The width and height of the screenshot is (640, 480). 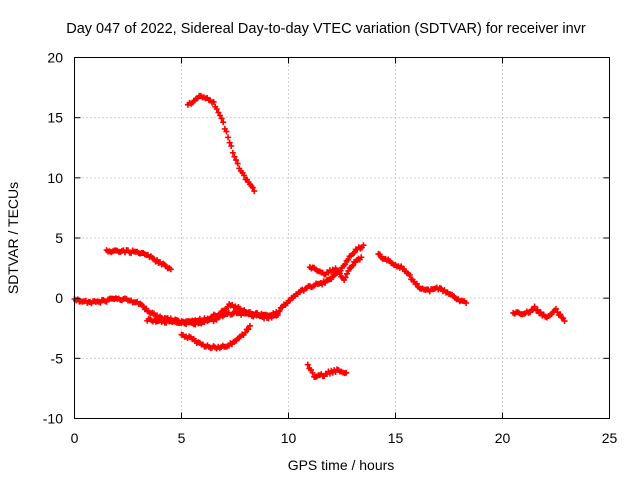 I want to click on y-tick-label: -10, so click(x=53, y=419).